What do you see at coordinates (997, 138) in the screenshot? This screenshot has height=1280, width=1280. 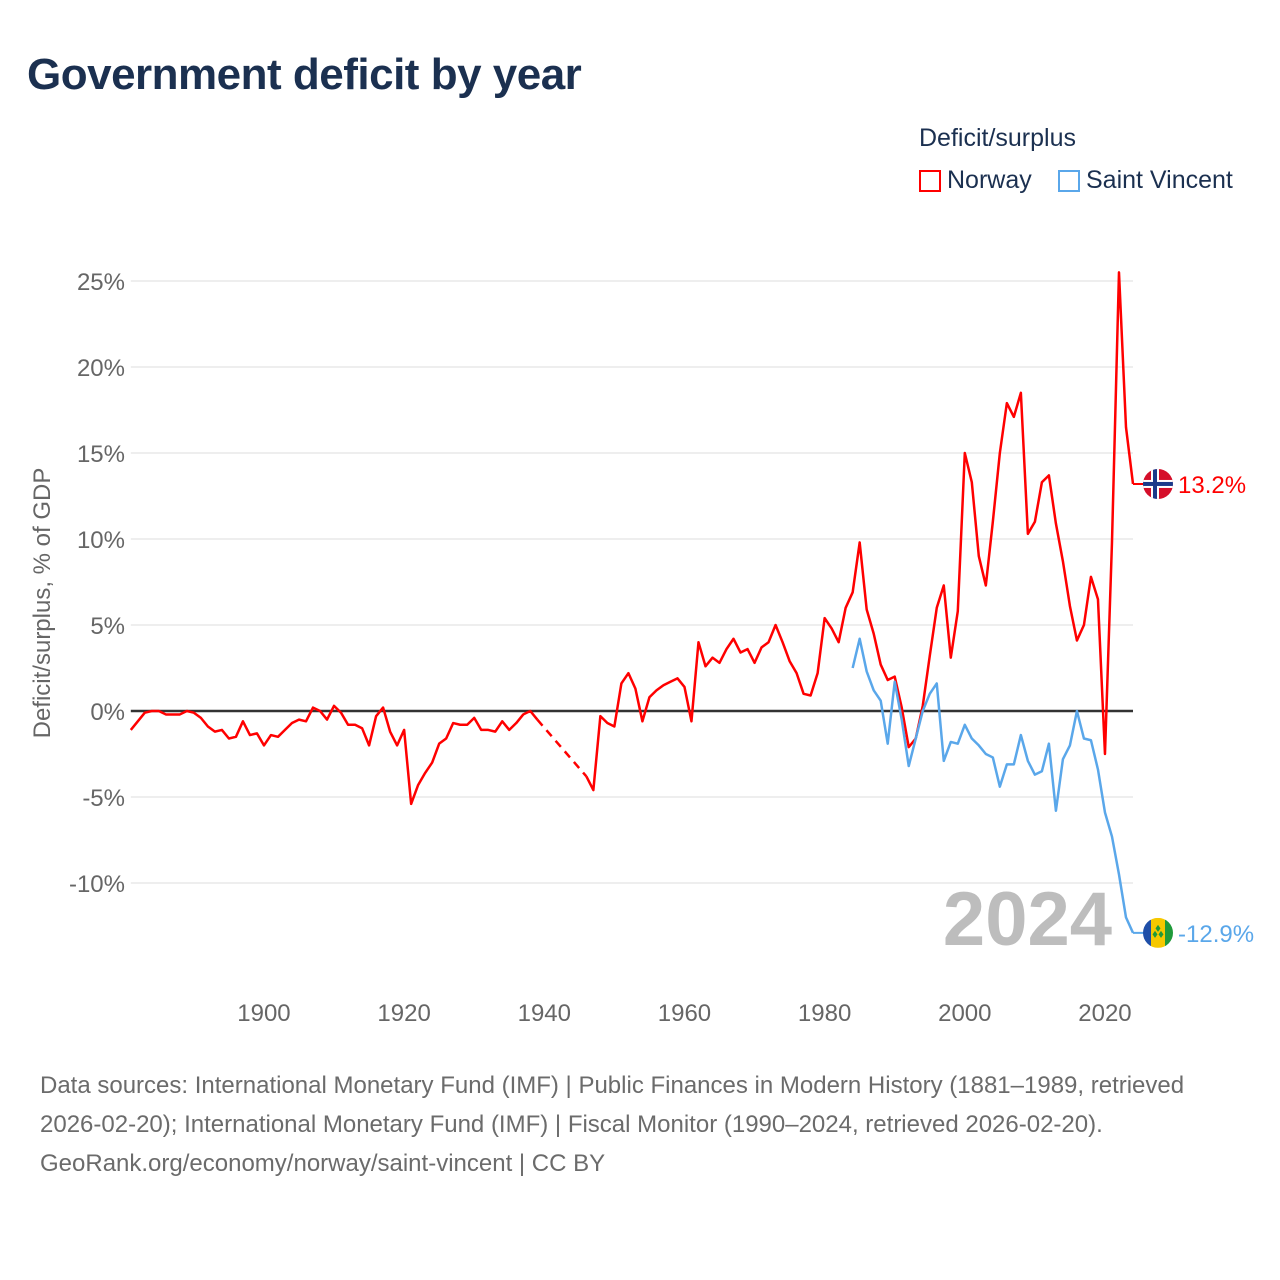 I see `legend-title: Deficit/surplus` at bounding box center [997, 138].